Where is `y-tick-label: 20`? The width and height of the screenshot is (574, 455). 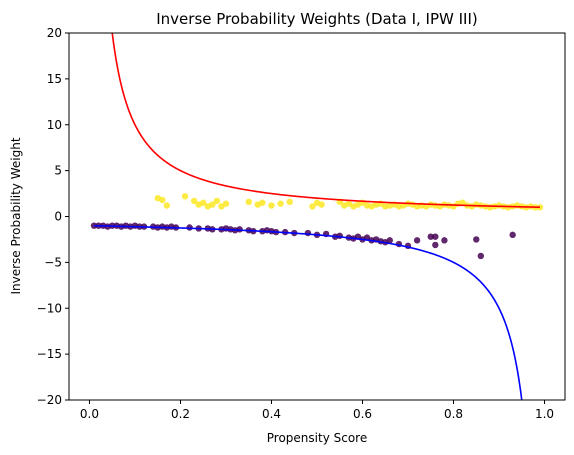
y-tick-label: 20 is located at coordinates (54, 33).